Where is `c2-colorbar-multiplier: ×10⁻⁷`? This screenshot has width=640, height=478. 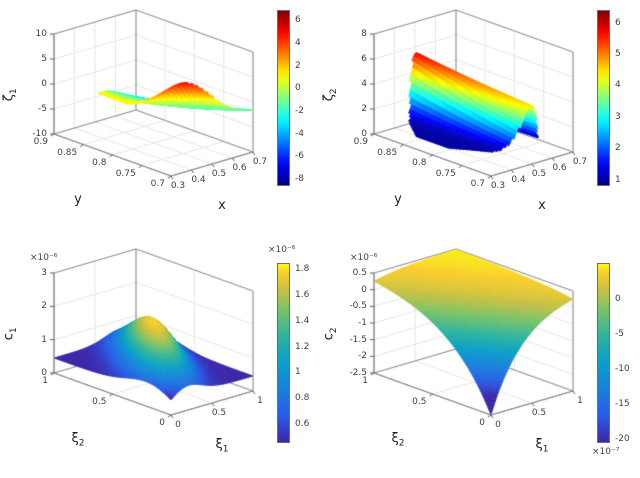 c2-colorbar-multiplier: ×10⁻⁷ is located at coordinates (606, 452).